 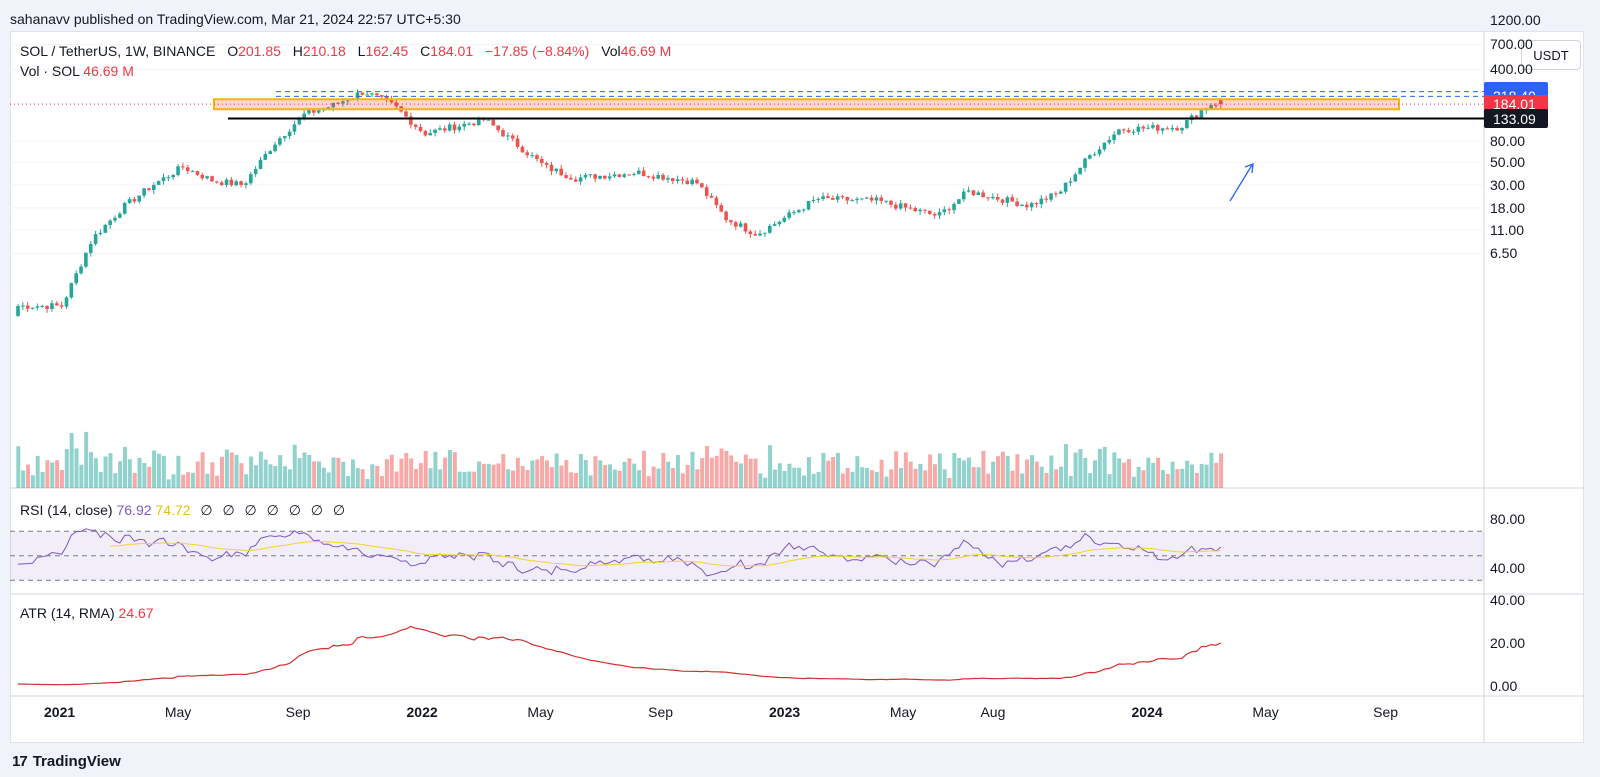 What do you see at coordinates (66, 510) in the screenshot?
I see `rsi-label: RSI (14, close)` at bounding box center [66, 510].